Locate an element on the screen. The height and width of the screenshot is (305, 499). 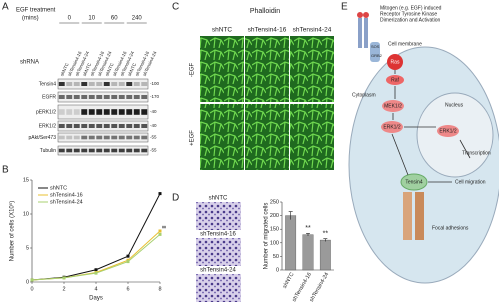
series-line is located at coordinates (96, 237).